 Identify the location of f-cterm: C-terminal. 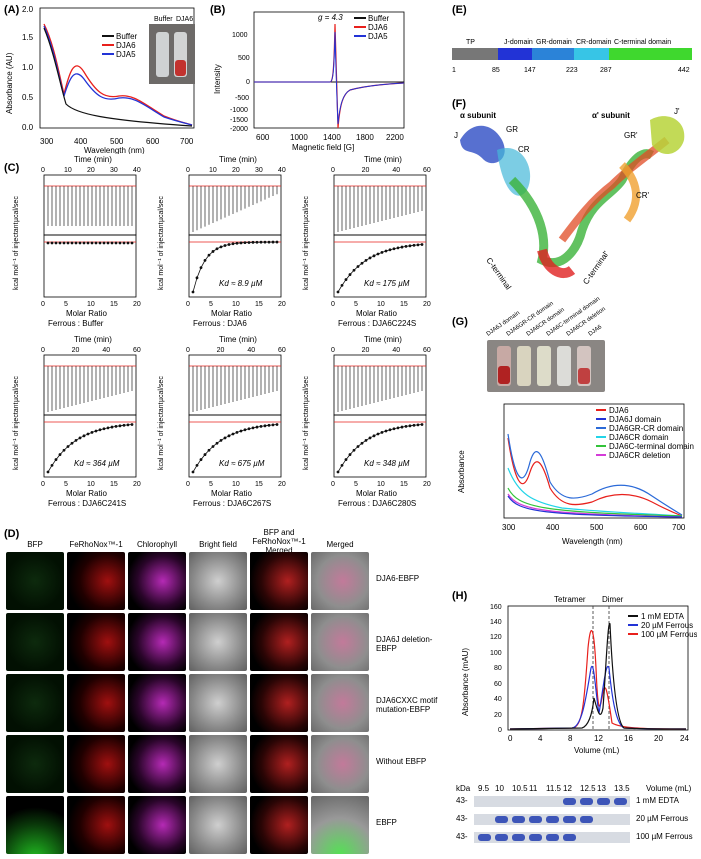
(498, 274).